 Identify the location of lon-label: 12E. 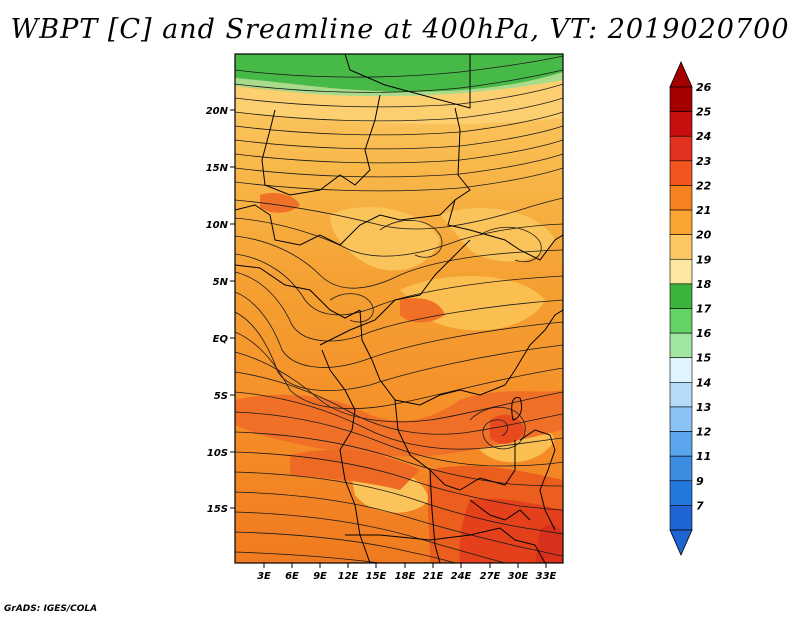
(348, 576).